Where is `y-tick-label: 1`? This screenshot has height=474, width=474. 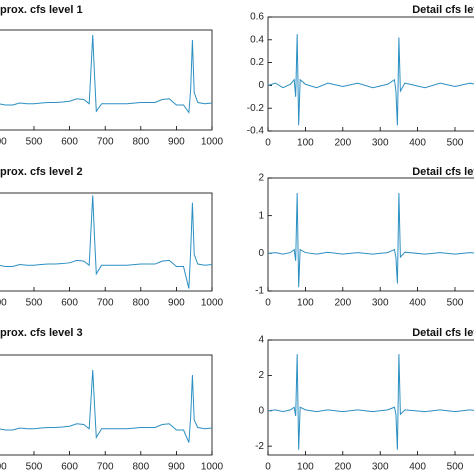 y-tick-label: 1 is located at coordinates (261, 215).